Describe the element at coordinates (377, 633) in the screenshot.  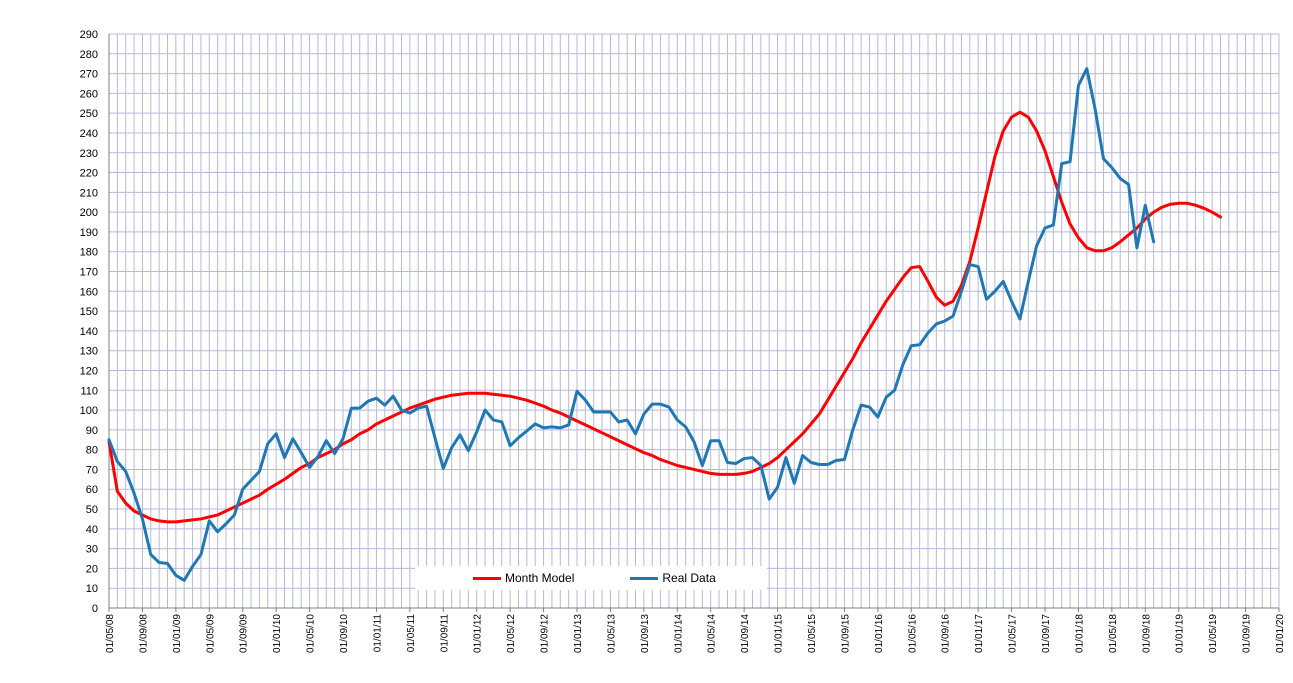
I see `x-tick-label: 01/01/11` at that location.